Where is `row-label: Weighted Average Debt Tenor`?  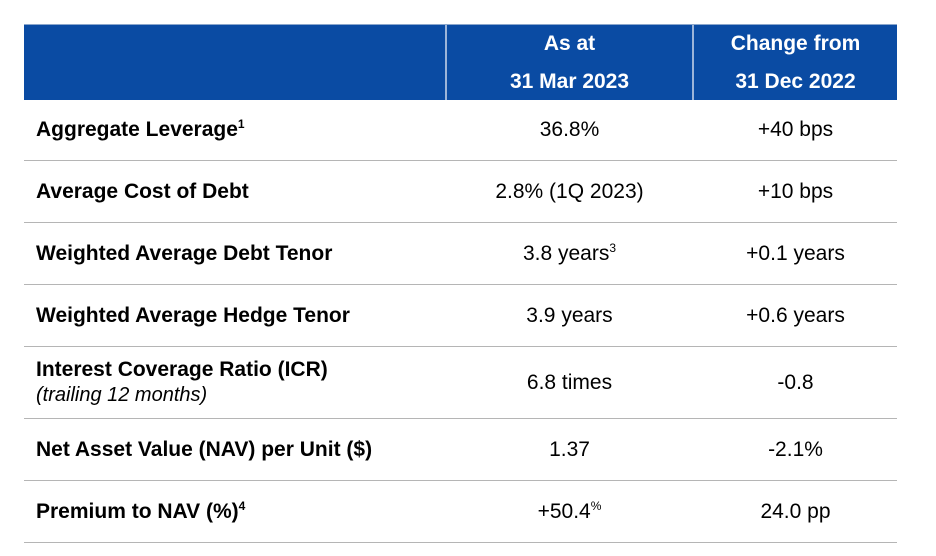
row-label: Weighted Average Debt Tenor is located at coordinates (184, 253).